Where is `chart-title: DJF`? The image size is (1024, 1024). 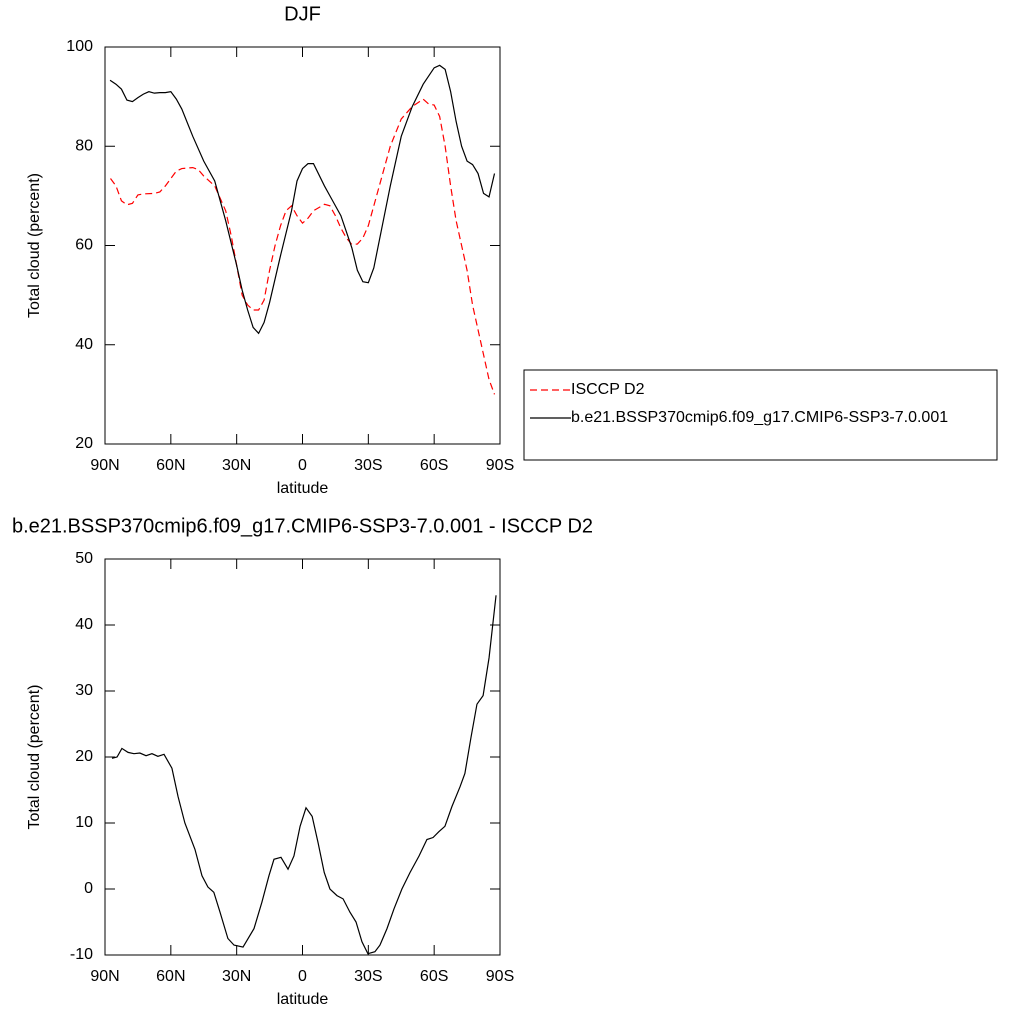
chart-title: DJF is located at coordinates (302, 14).